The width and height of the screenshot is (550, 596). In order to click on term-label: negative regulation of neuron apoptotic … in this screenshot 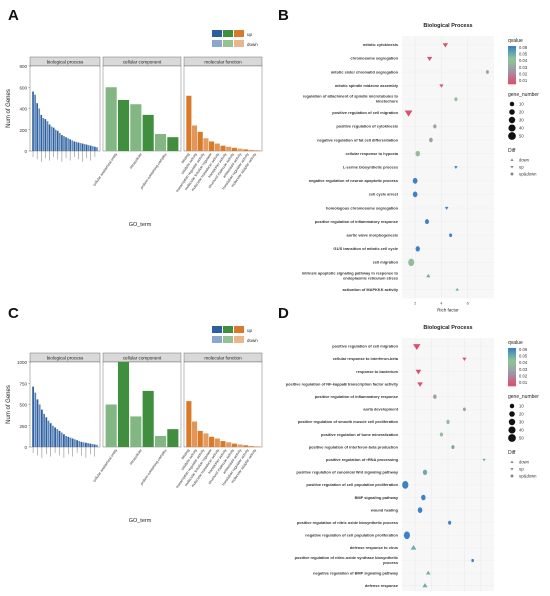, I will do `click(353, 180)`.